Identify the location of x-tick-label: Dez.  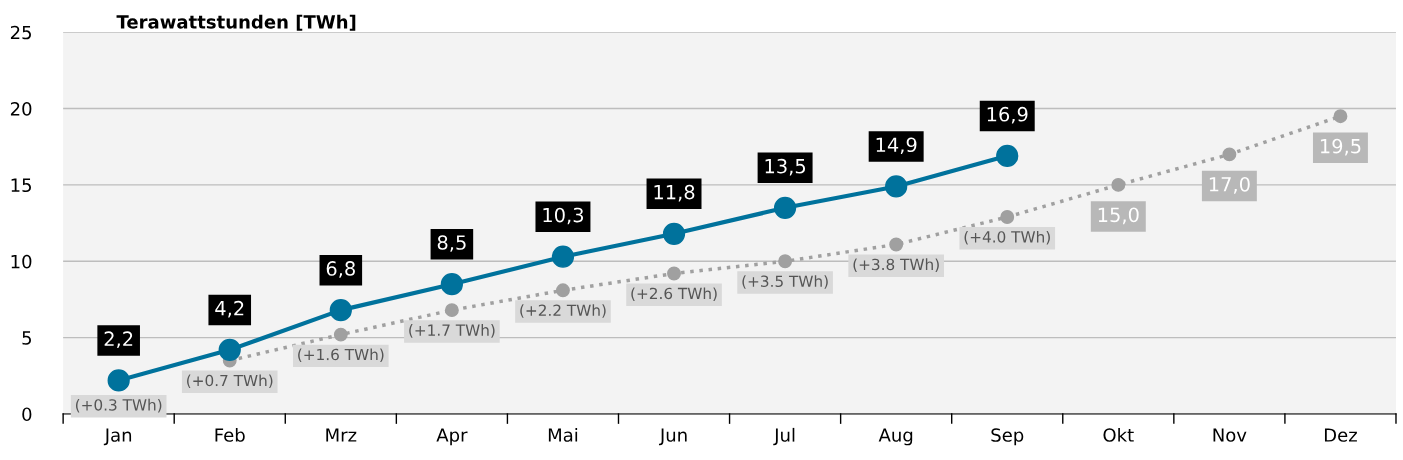
(1340, 435).